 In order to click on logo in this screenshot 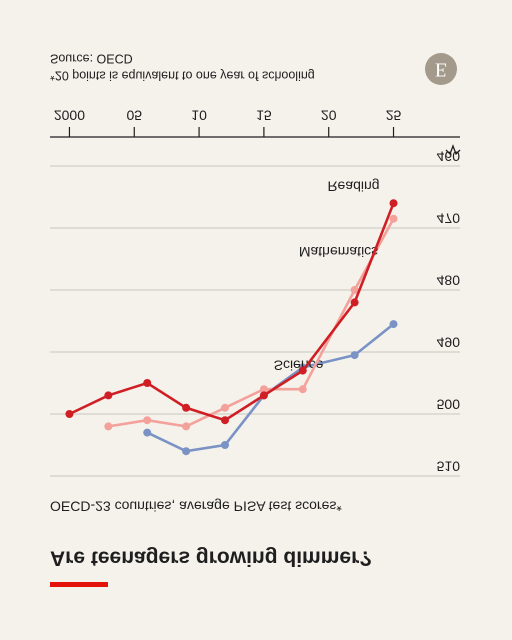, I will do `click(441, 69)`.